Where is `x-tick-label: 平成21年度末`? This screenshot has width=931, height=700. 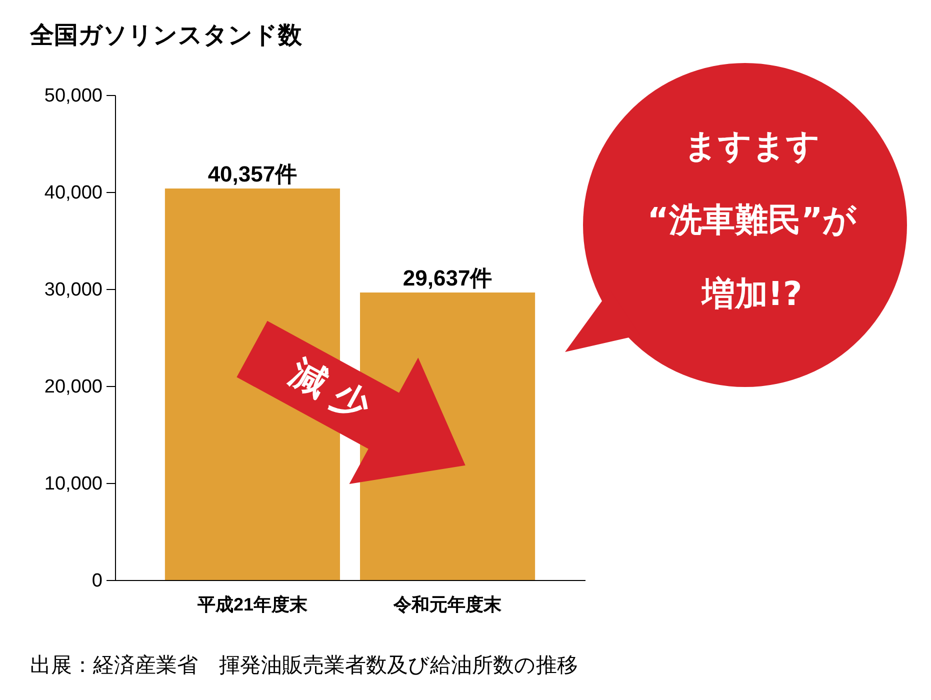
x-tick-label: 平成21年度末 is located at coordinates (252, 604).